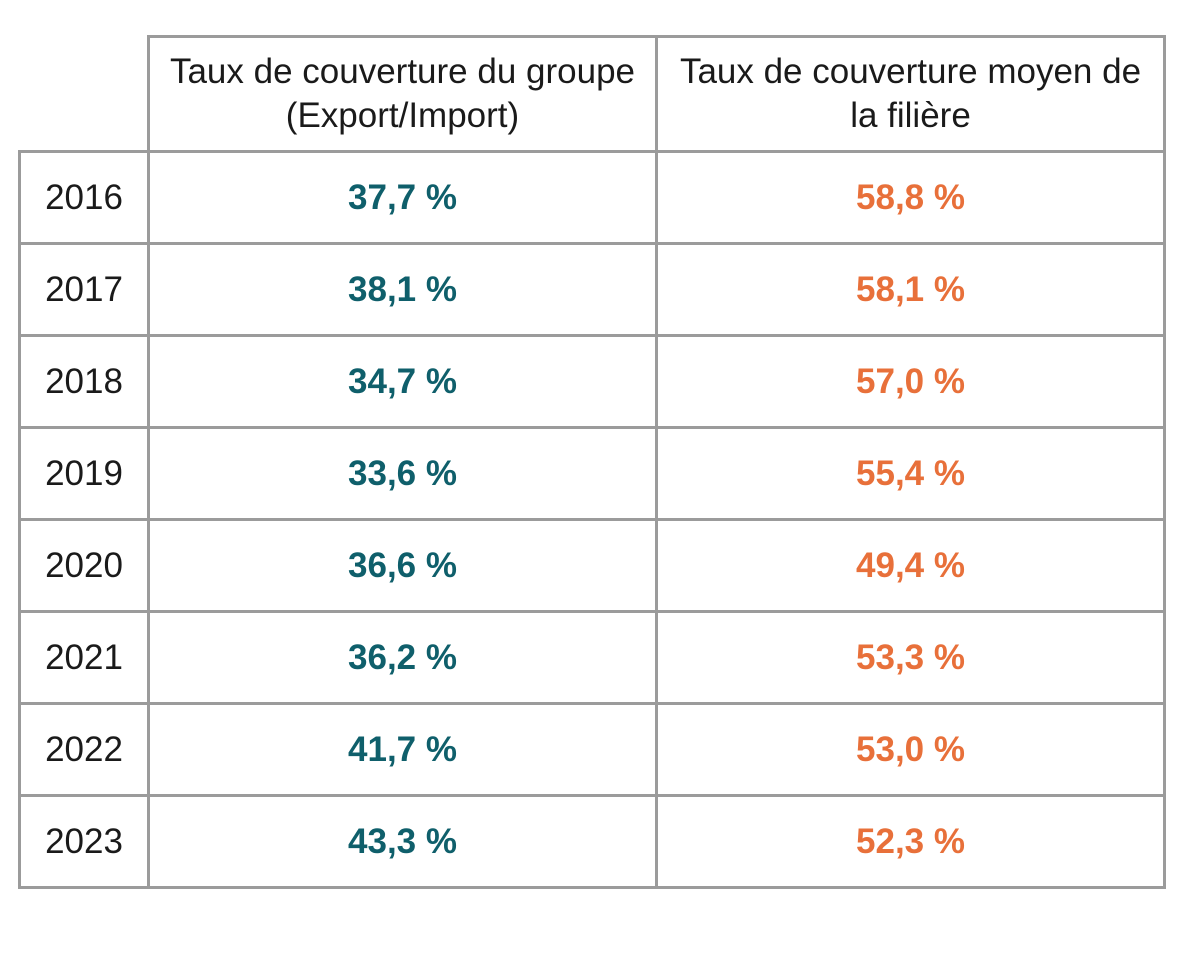 This screenshot has width=1181, height=969. What do you see at coordinates (910, 381) in the screenshot?
I see `filiere-value: 57,0 %` at bounding box center [910, 381].